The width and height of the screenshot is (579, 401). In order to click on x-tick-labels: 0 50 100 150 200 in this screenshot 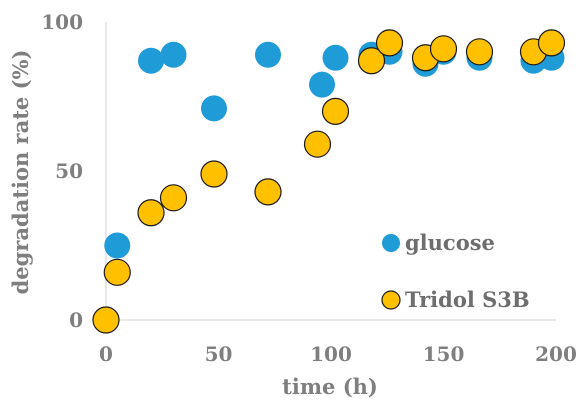, I will do `click(338, 354)`.